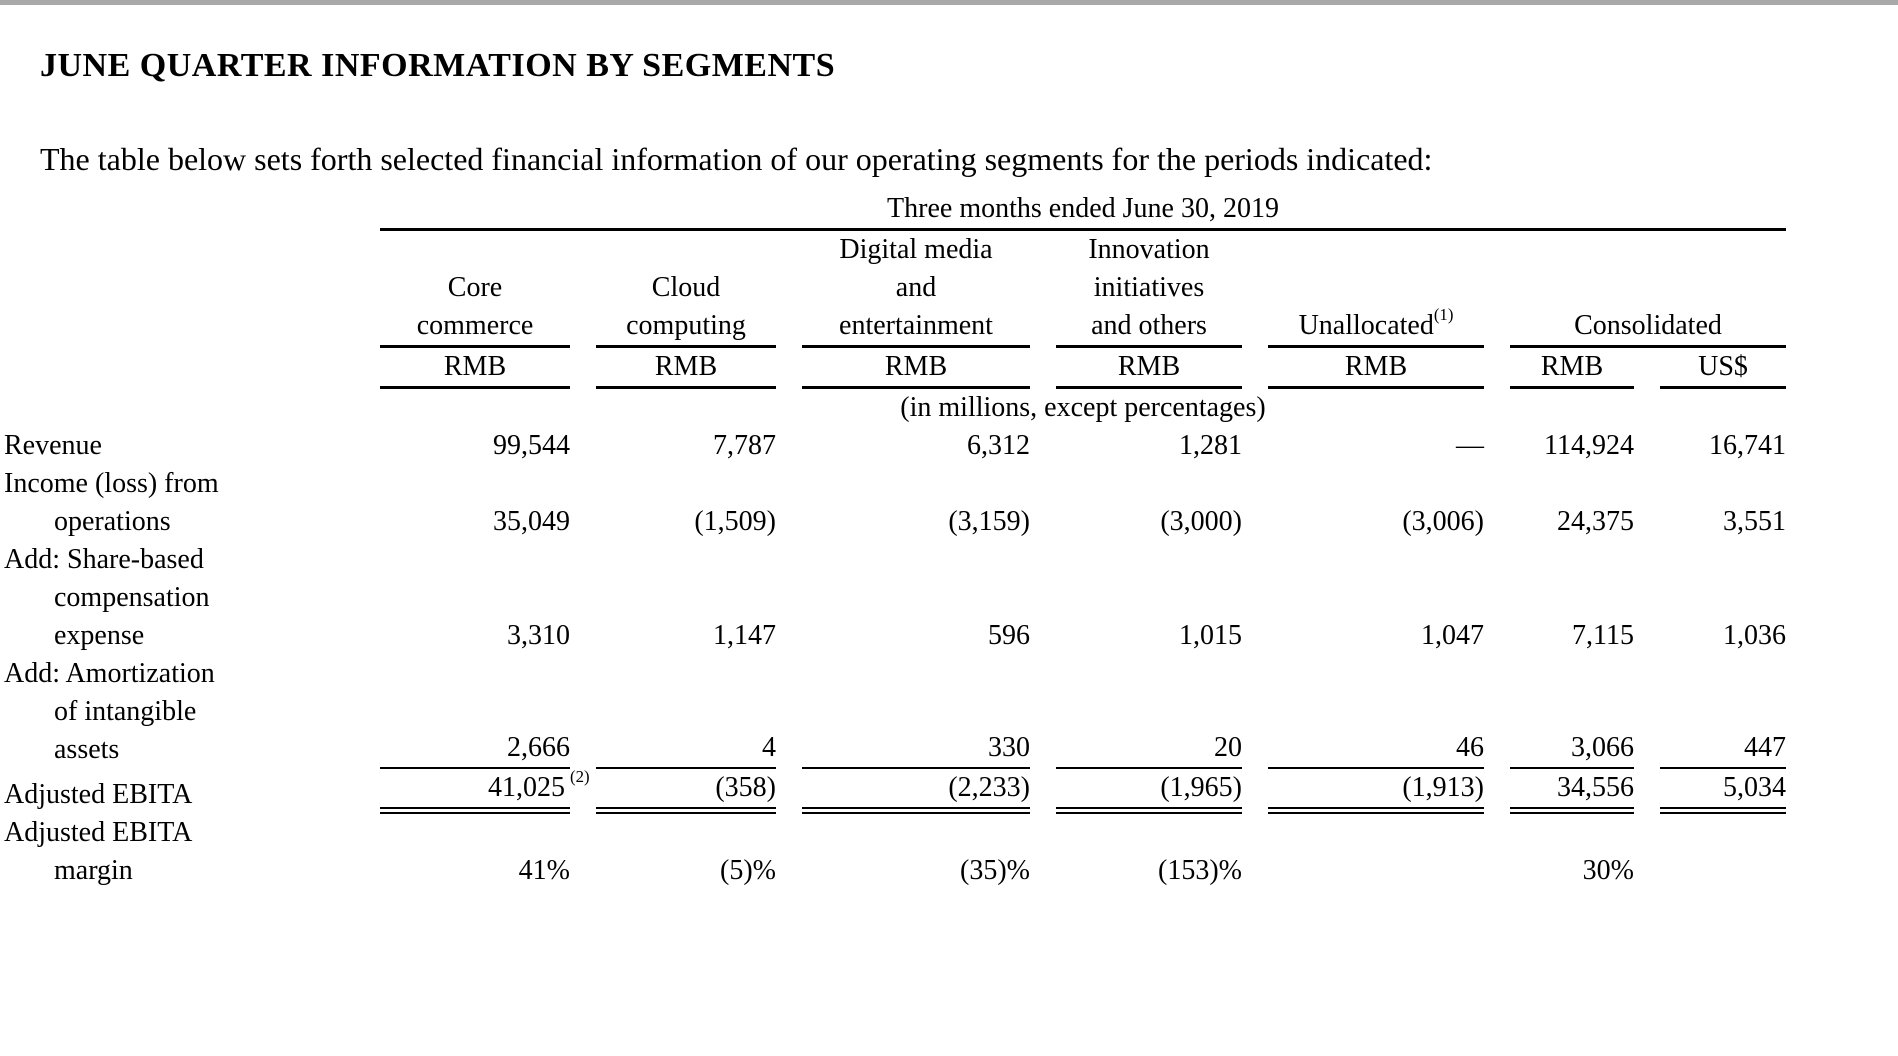 Image resolution: width=1898 pixels, height=1056 pixels. What do you see at coordinates (1210, 635) in the screenshot?
I see `value-cell: 1,015` at bounding box center [1210, 635].